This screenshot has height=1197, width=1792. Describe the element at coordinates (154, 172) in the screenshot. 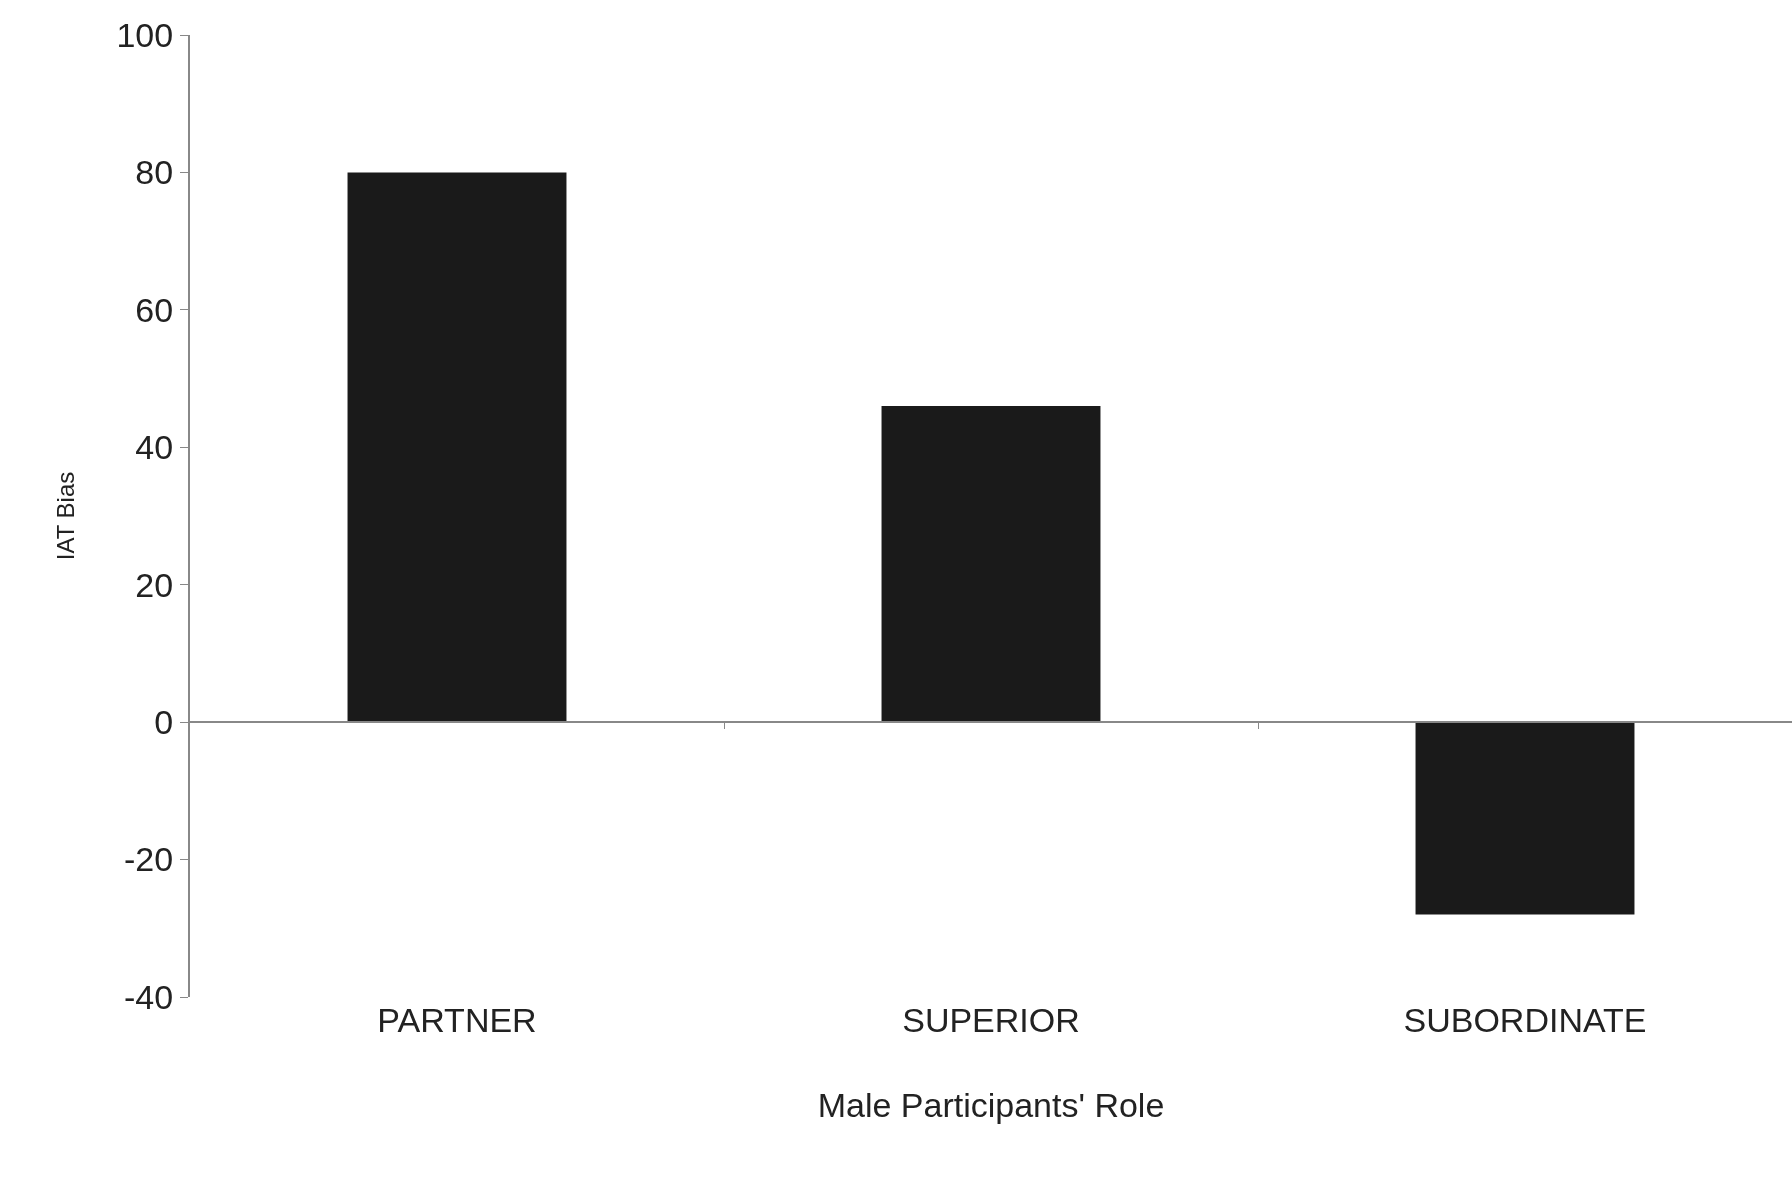

I see `y-tick-label: 80` at that location.